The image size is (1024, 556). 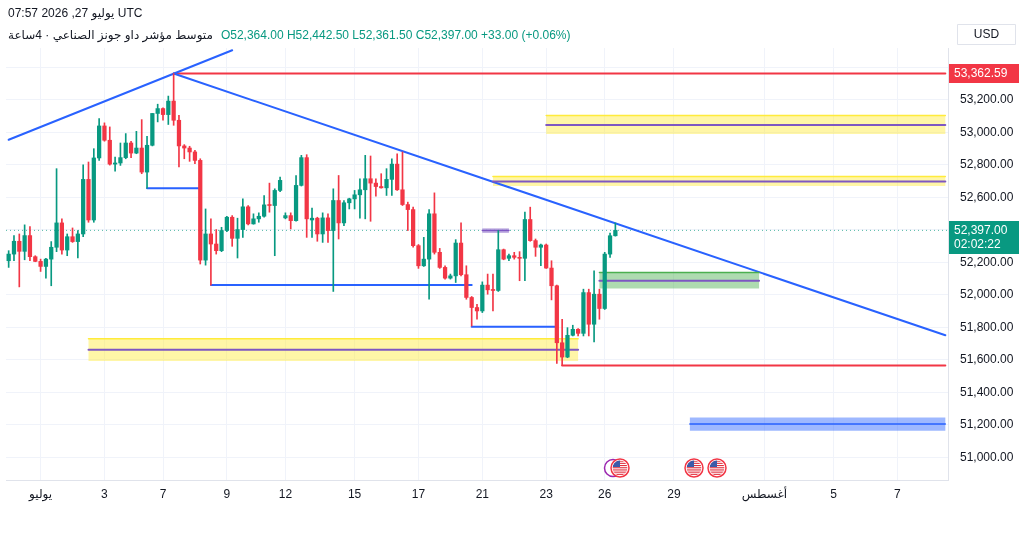 What do you see at coordinates (605, 493) in the screenshot?
I see `x-tick-label: 26` at bounding box center [605, 493].